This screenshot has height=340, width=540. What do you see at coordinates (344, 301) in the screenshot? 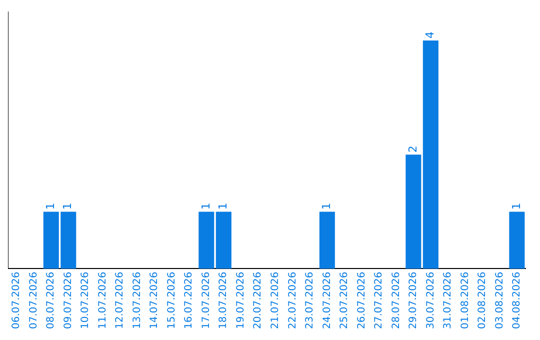
I see `x-tick-label: 25.07.2026` at bounding box center [344, 301].